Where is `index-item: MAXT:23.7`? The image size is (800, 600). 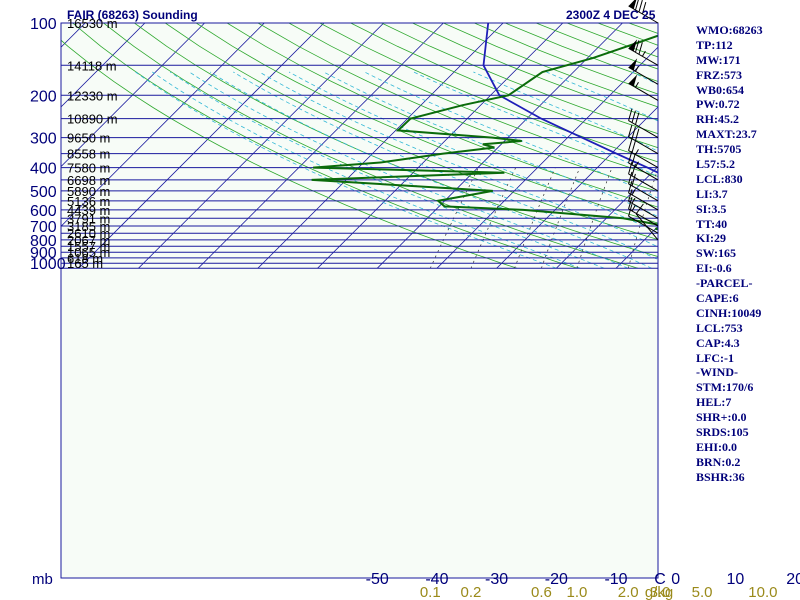
index-item: MAXT:23.7 is located at coordinates (726, 134).